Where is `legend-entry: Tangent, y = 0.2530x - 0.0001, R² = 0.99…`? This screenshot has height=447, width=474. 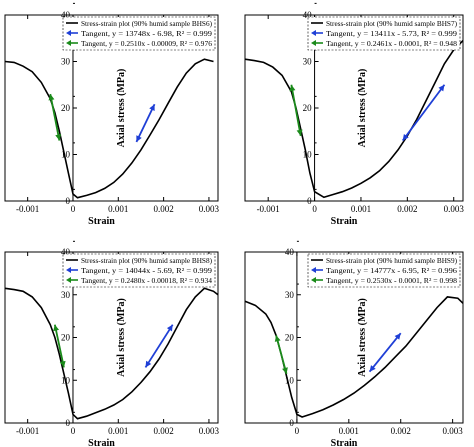
legend-entry: Tangent, y = 0.2530x - 0.0001, R² = 0.99… is located at coordinates (392, 281).